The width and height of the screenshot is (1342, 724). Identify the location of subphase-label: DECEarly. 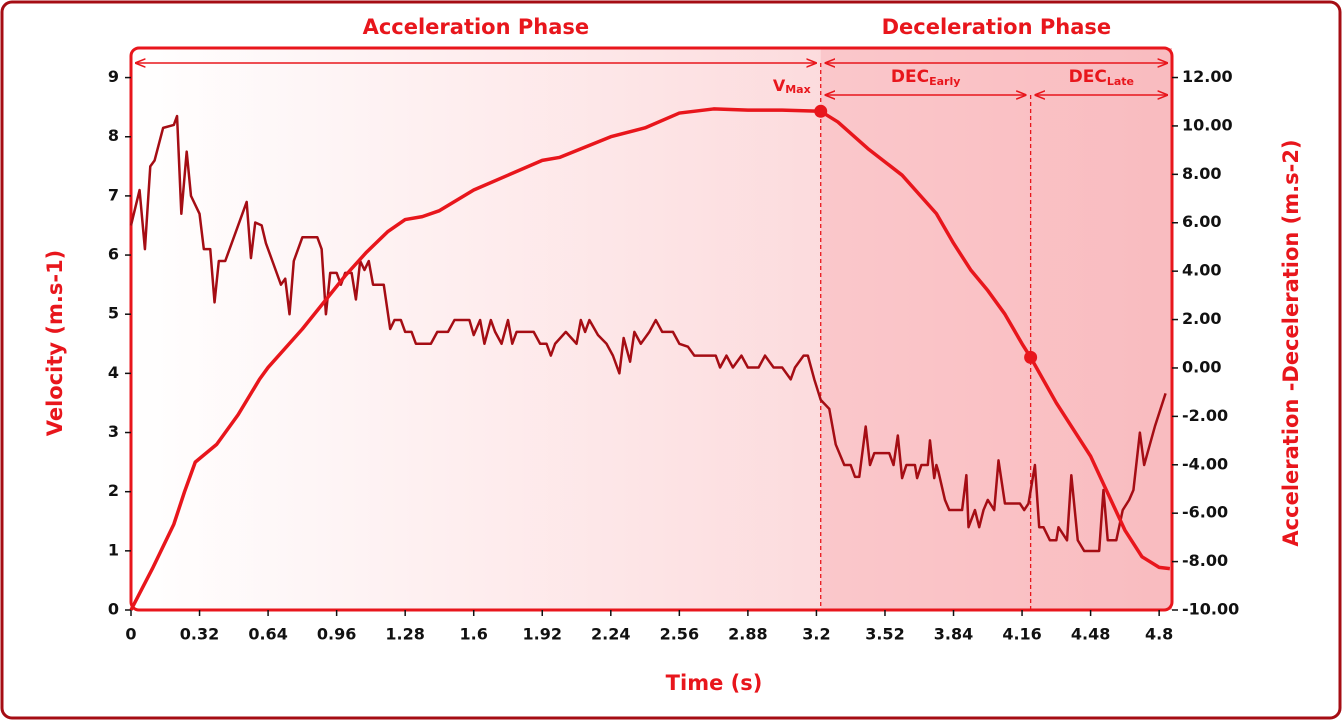
(926, 77).